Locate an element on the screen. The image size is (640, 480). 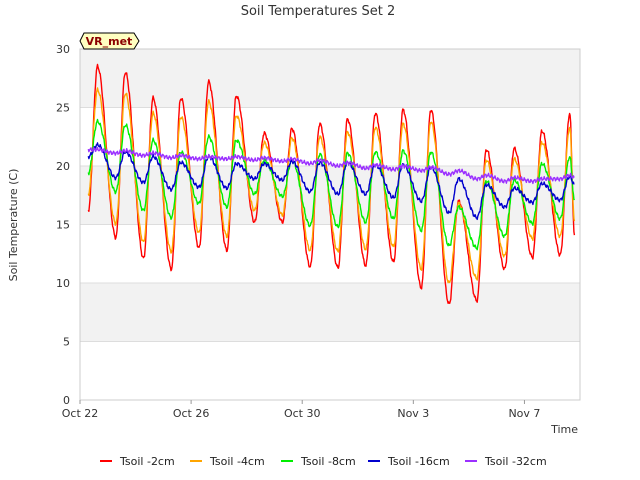
legend-label: Tsoil -32cm is located at coordinates (515, 461).